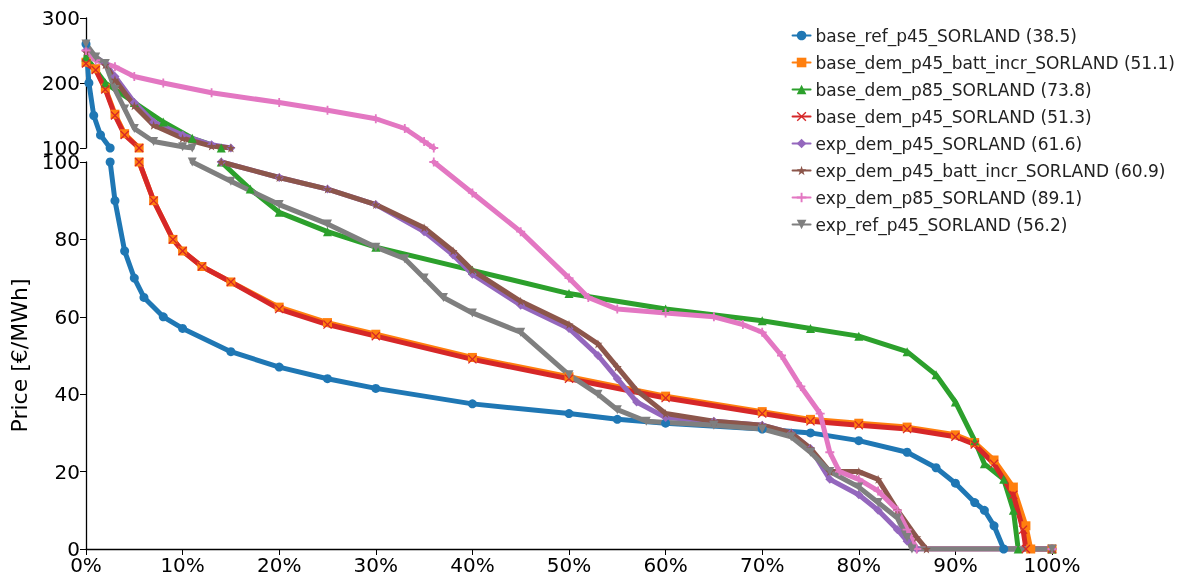 This screenshot has width=1195, height=585. I want to click on x-tick-label: 80%, so click(859, 565).